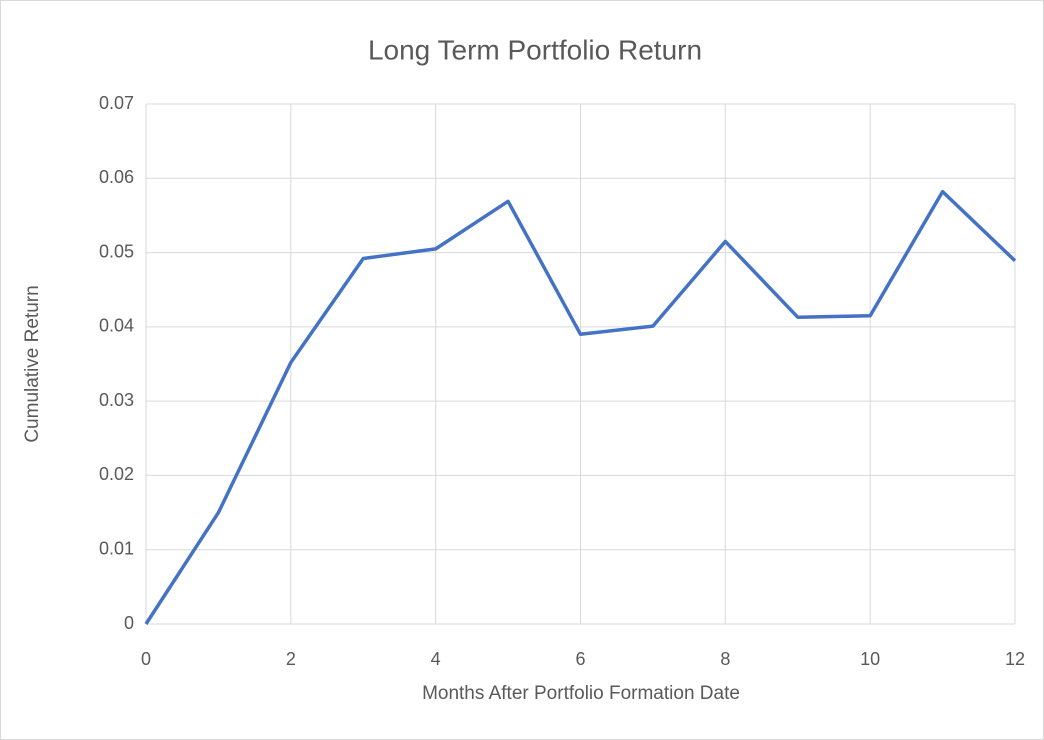 The image size is (1044, 740). Describe the element at coordinates (146, 659) in the screenshot. I see `x-tick-label: 0` at that location.